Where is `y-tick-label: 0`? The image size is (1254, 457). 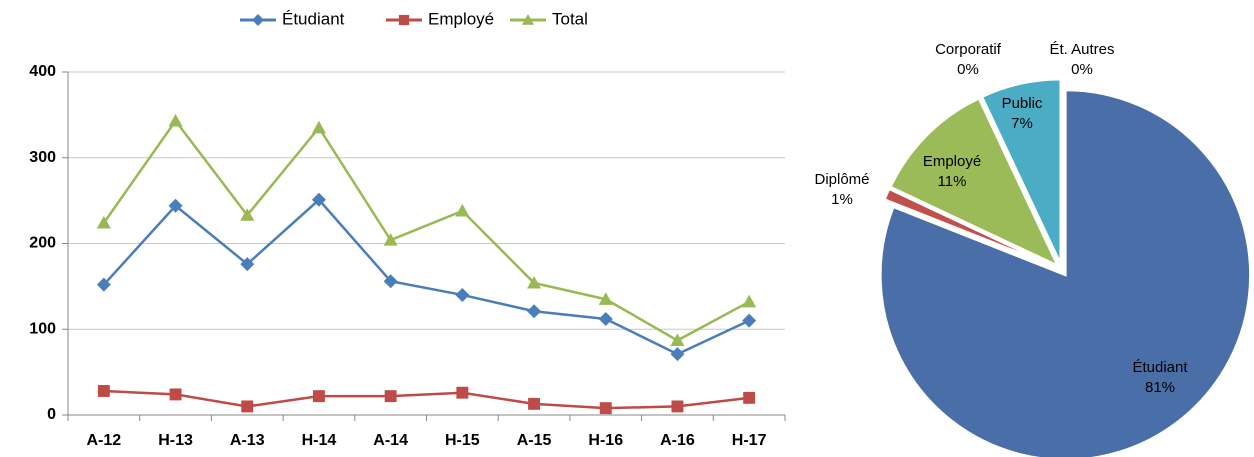 y-tick-label: 0 is located at coordinates (51, 414).